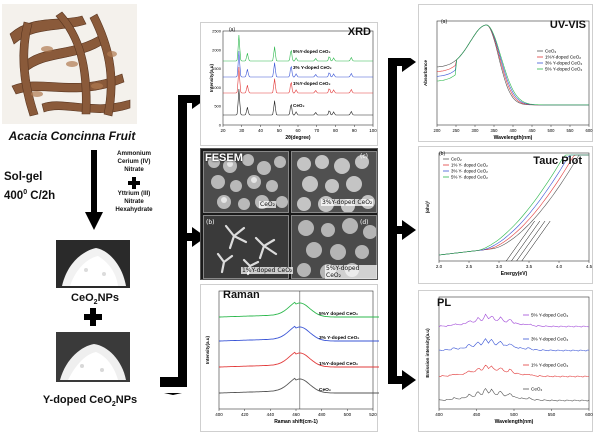  Describe the element at coordinates (348, 414) in the screenshot. I see `x-tick-label: 500` at that location.